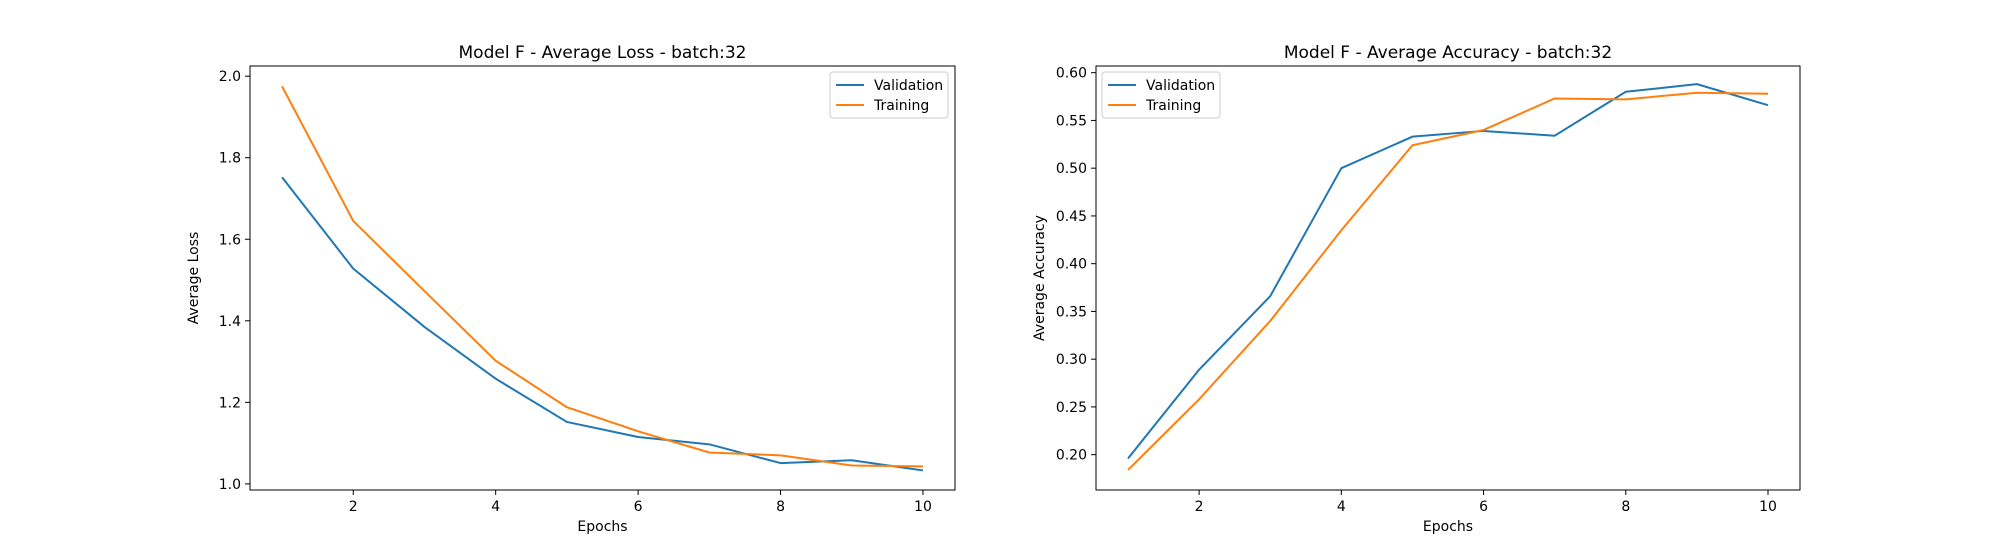 Image resolution: width=2000 pixels, height=550 pixels. I want to click on y-tick-label: 0.35, so click(1071, 312).